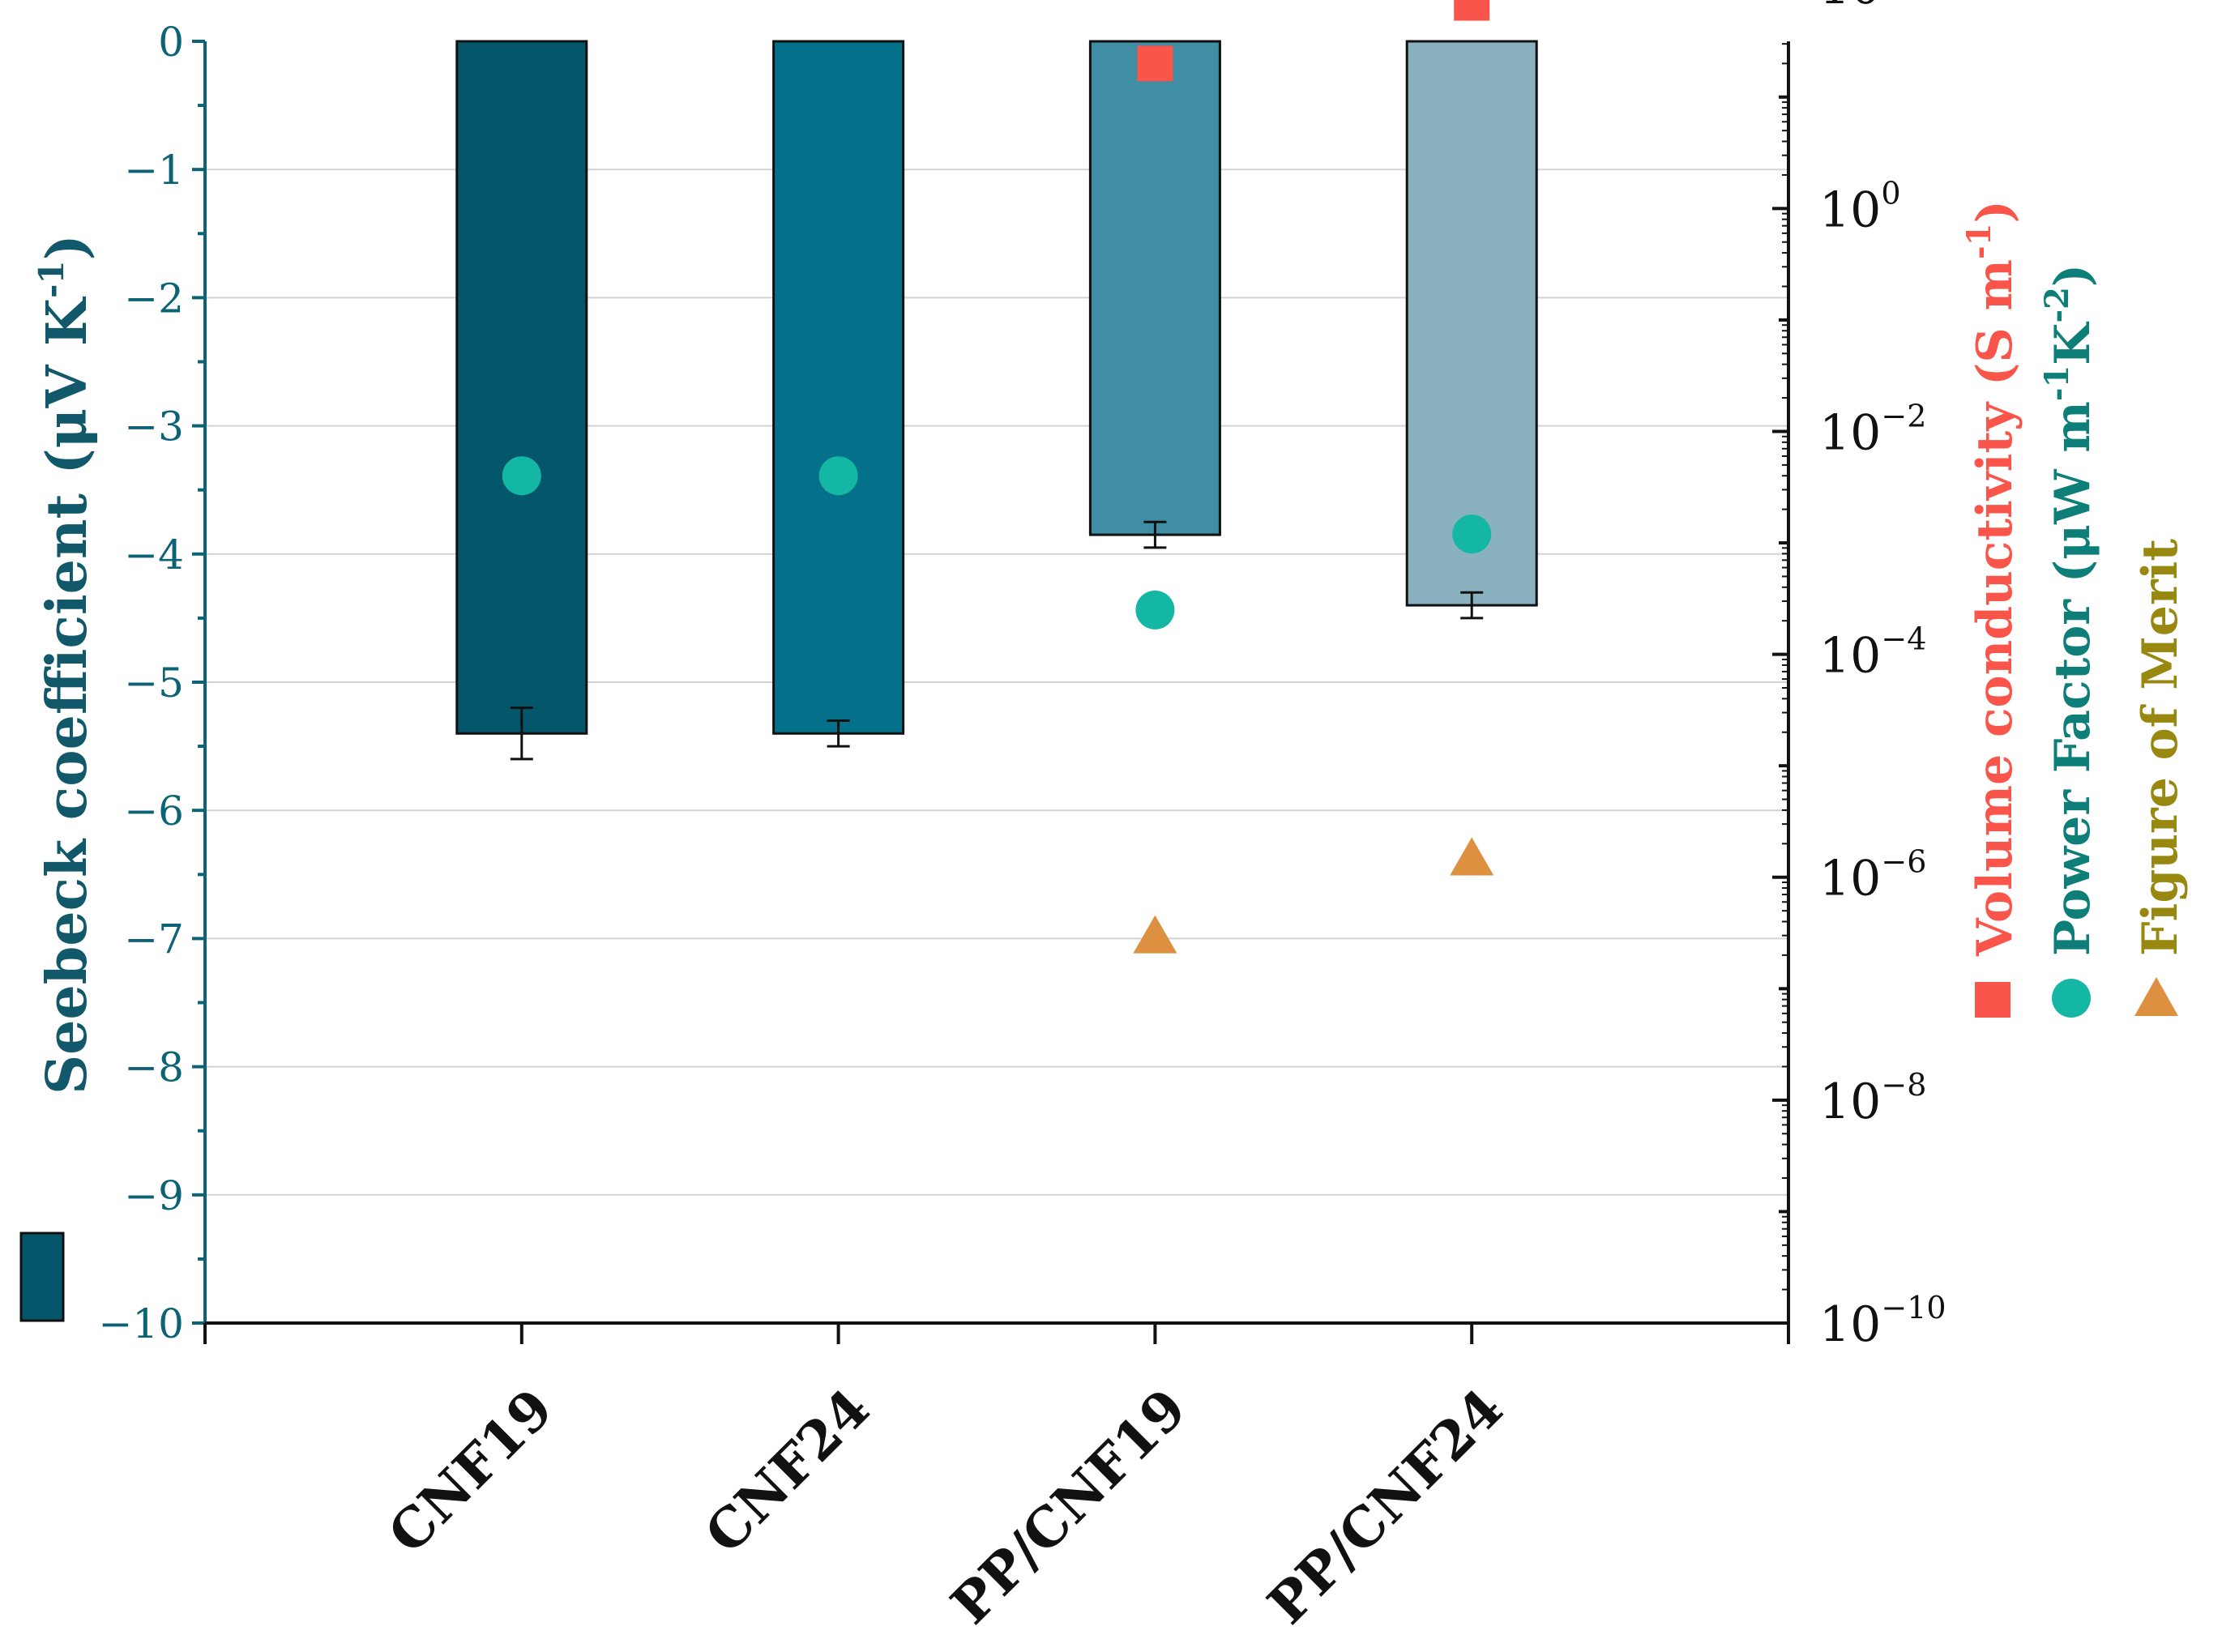  Describe the element at coordinates (788, 1471) in the screenshot. I see `category-label: CNF24` at that location.